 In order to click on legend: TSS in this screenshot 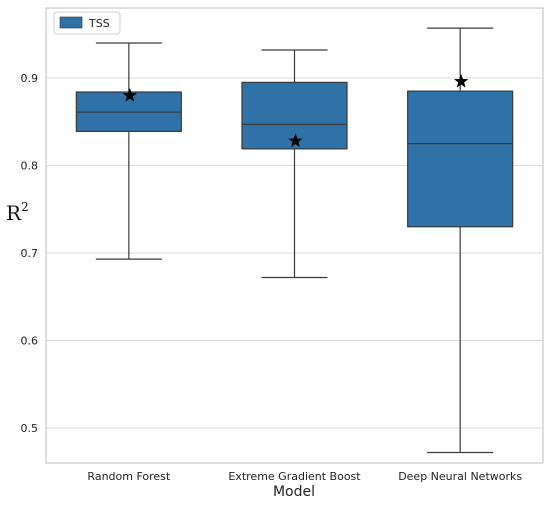, I will do `click(87, 23)`.